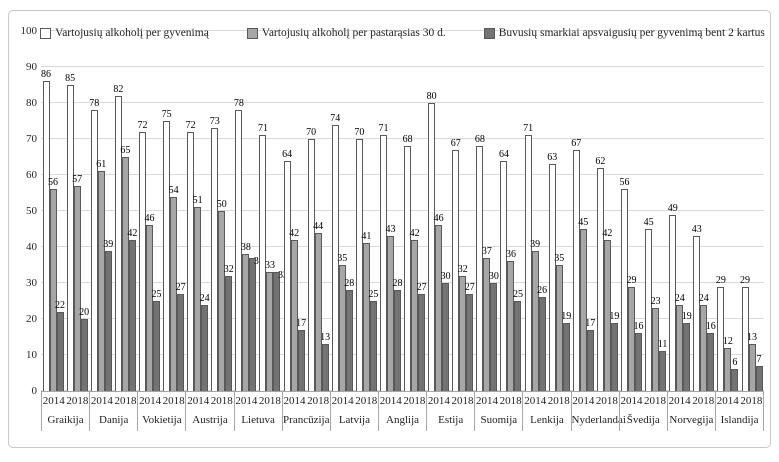 The width and height of the screenshot is (779, 462). I want to click on year-group-2014: 68 37 30, so click(487, 211).